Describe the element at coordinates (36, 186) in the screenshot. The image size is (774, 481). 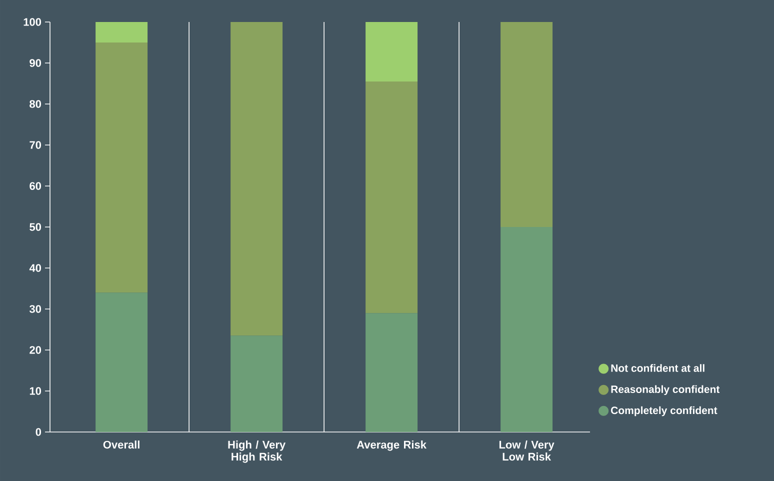
I see `y-tick-label: 60` at that location.